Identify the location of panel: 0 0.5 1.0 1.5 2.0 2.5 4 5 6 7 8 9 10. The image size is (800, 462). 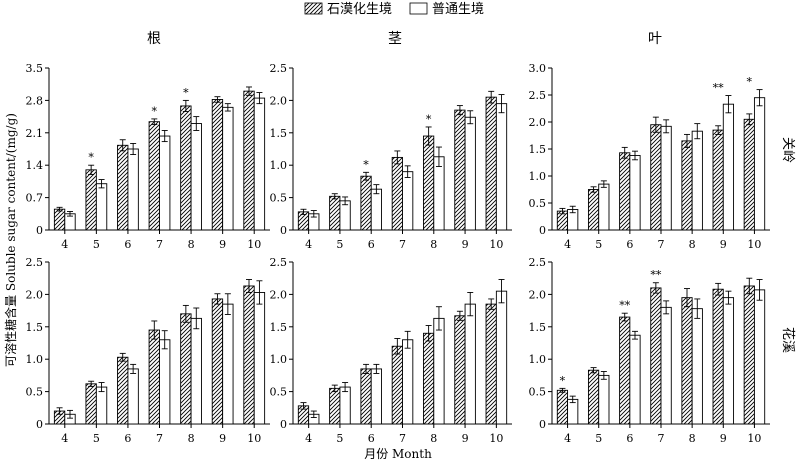
(391, 350).